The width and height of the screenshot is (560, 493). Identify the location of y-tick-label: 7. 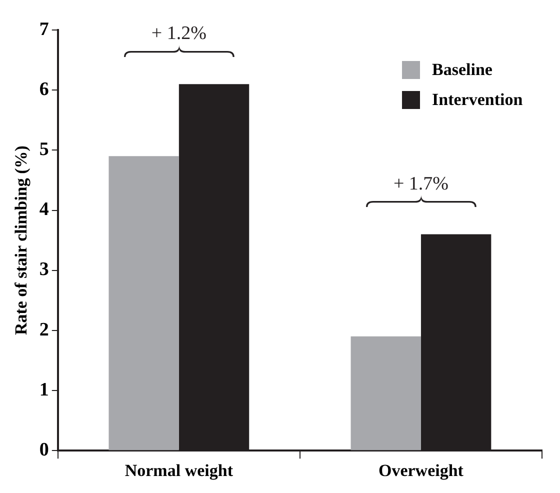
(44, 29).